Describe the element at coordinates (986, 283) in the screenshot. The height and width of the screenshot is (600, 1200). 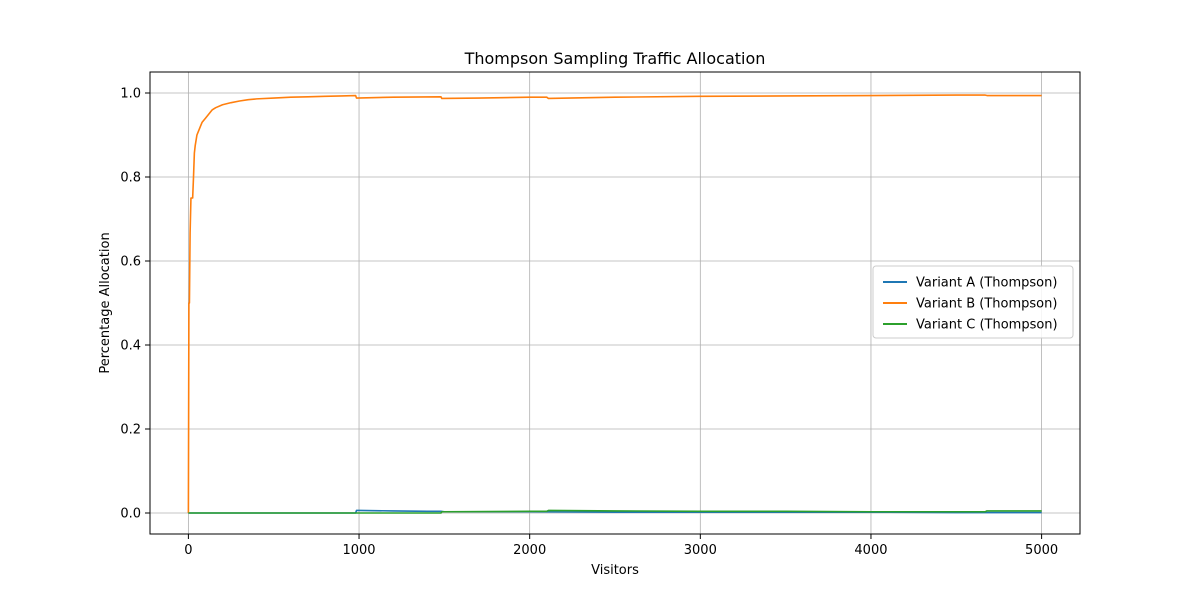
I see `legend-label: Variant A (Thompson)` at that location.